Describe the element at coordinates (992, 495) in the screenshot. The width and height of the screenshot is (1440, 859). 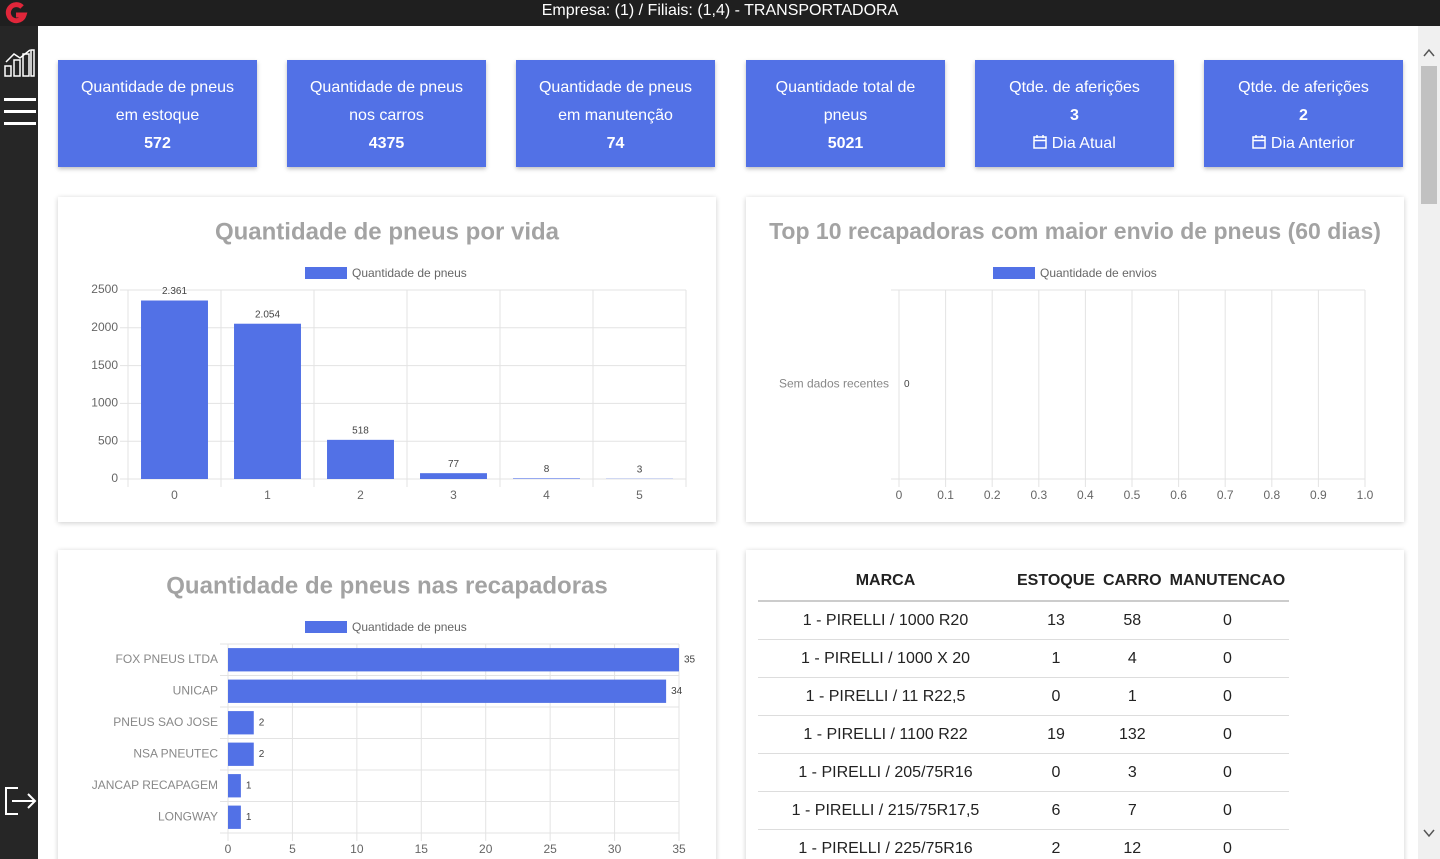
I see `x-tick-label: 0.2` at that location.